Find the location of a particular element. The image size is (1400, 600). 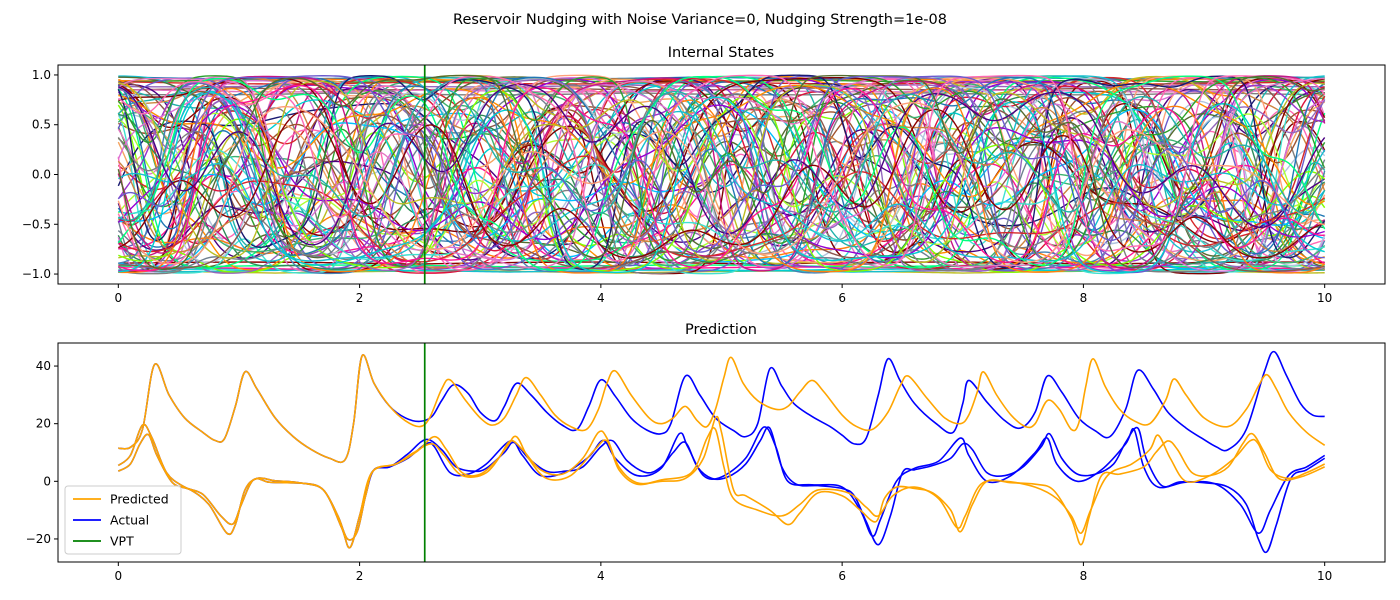

prediction-xtick-label: 8 is located at coordinates (1084, 576).